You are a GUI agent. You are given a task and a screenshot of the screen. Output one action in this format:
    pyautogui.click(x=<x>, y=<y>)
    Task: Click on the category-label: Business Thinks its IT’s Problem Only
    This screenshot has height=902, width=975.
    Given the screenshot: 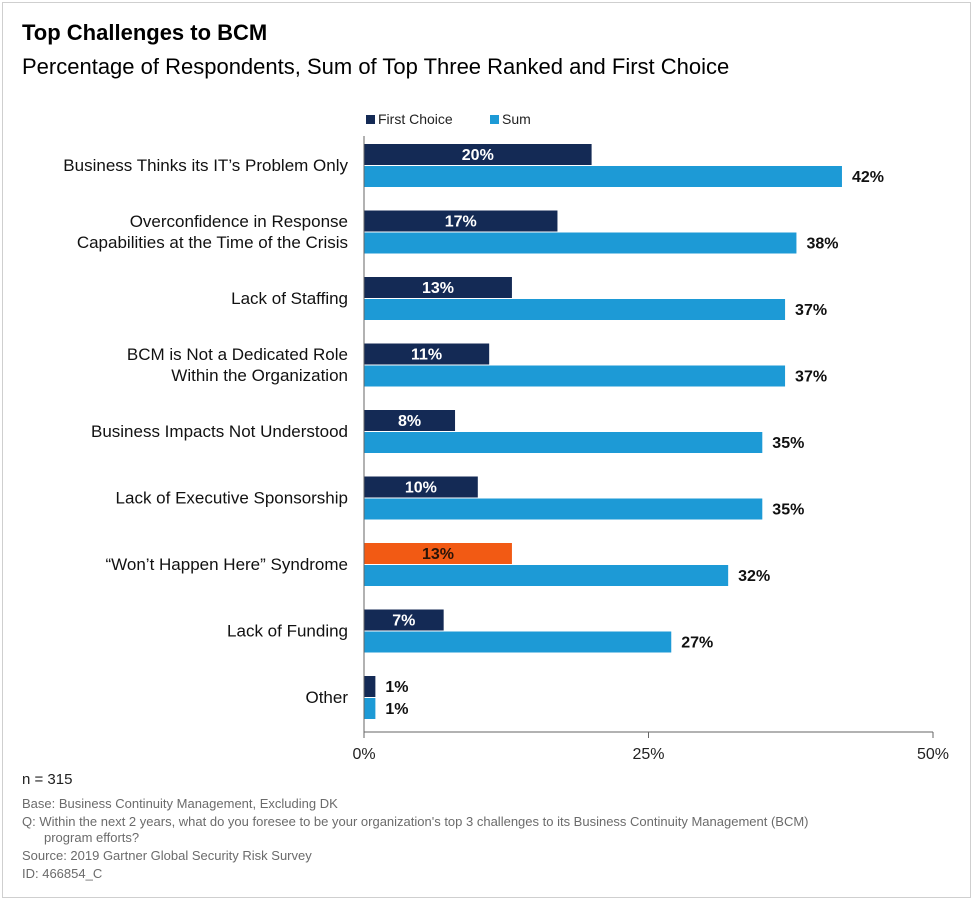 What is the action you would take?
    pyautogui.click(x=205, y=165)
    